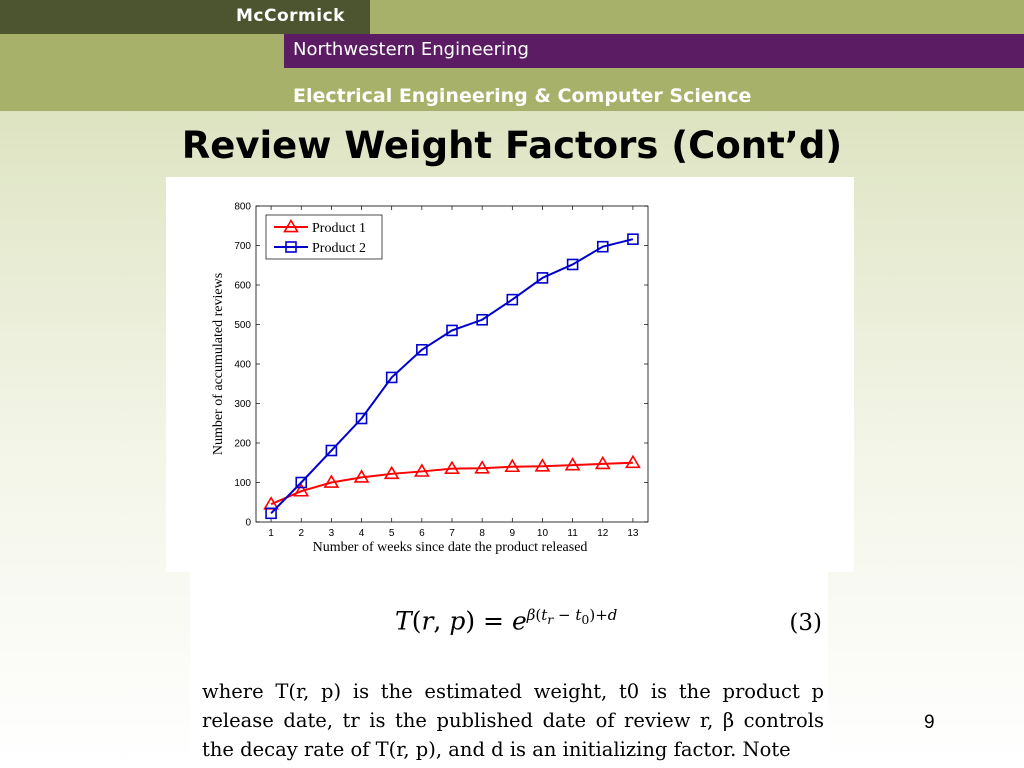 This screenshot has height=768, width=1024. I want to click on northwestern-bar: Northwestern Engineering, so click(654, 51).